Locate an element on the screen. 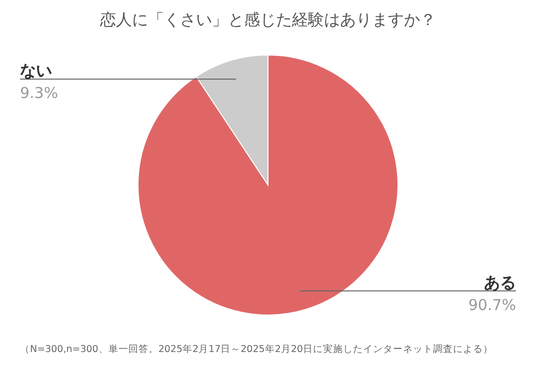 This screenshot has width=536, height=369. slice-label: ない is located at coordinates (36, 70).